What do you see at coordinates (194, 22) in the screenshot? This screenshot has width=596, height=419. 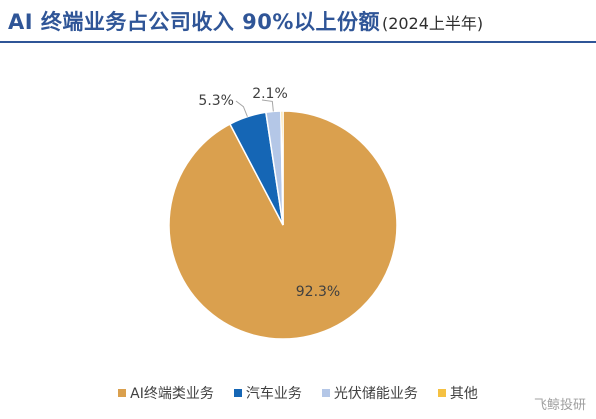 I see `chart-title: AI 终端业务占公司收入 90%以上份额` at bounding box center [194, 22].